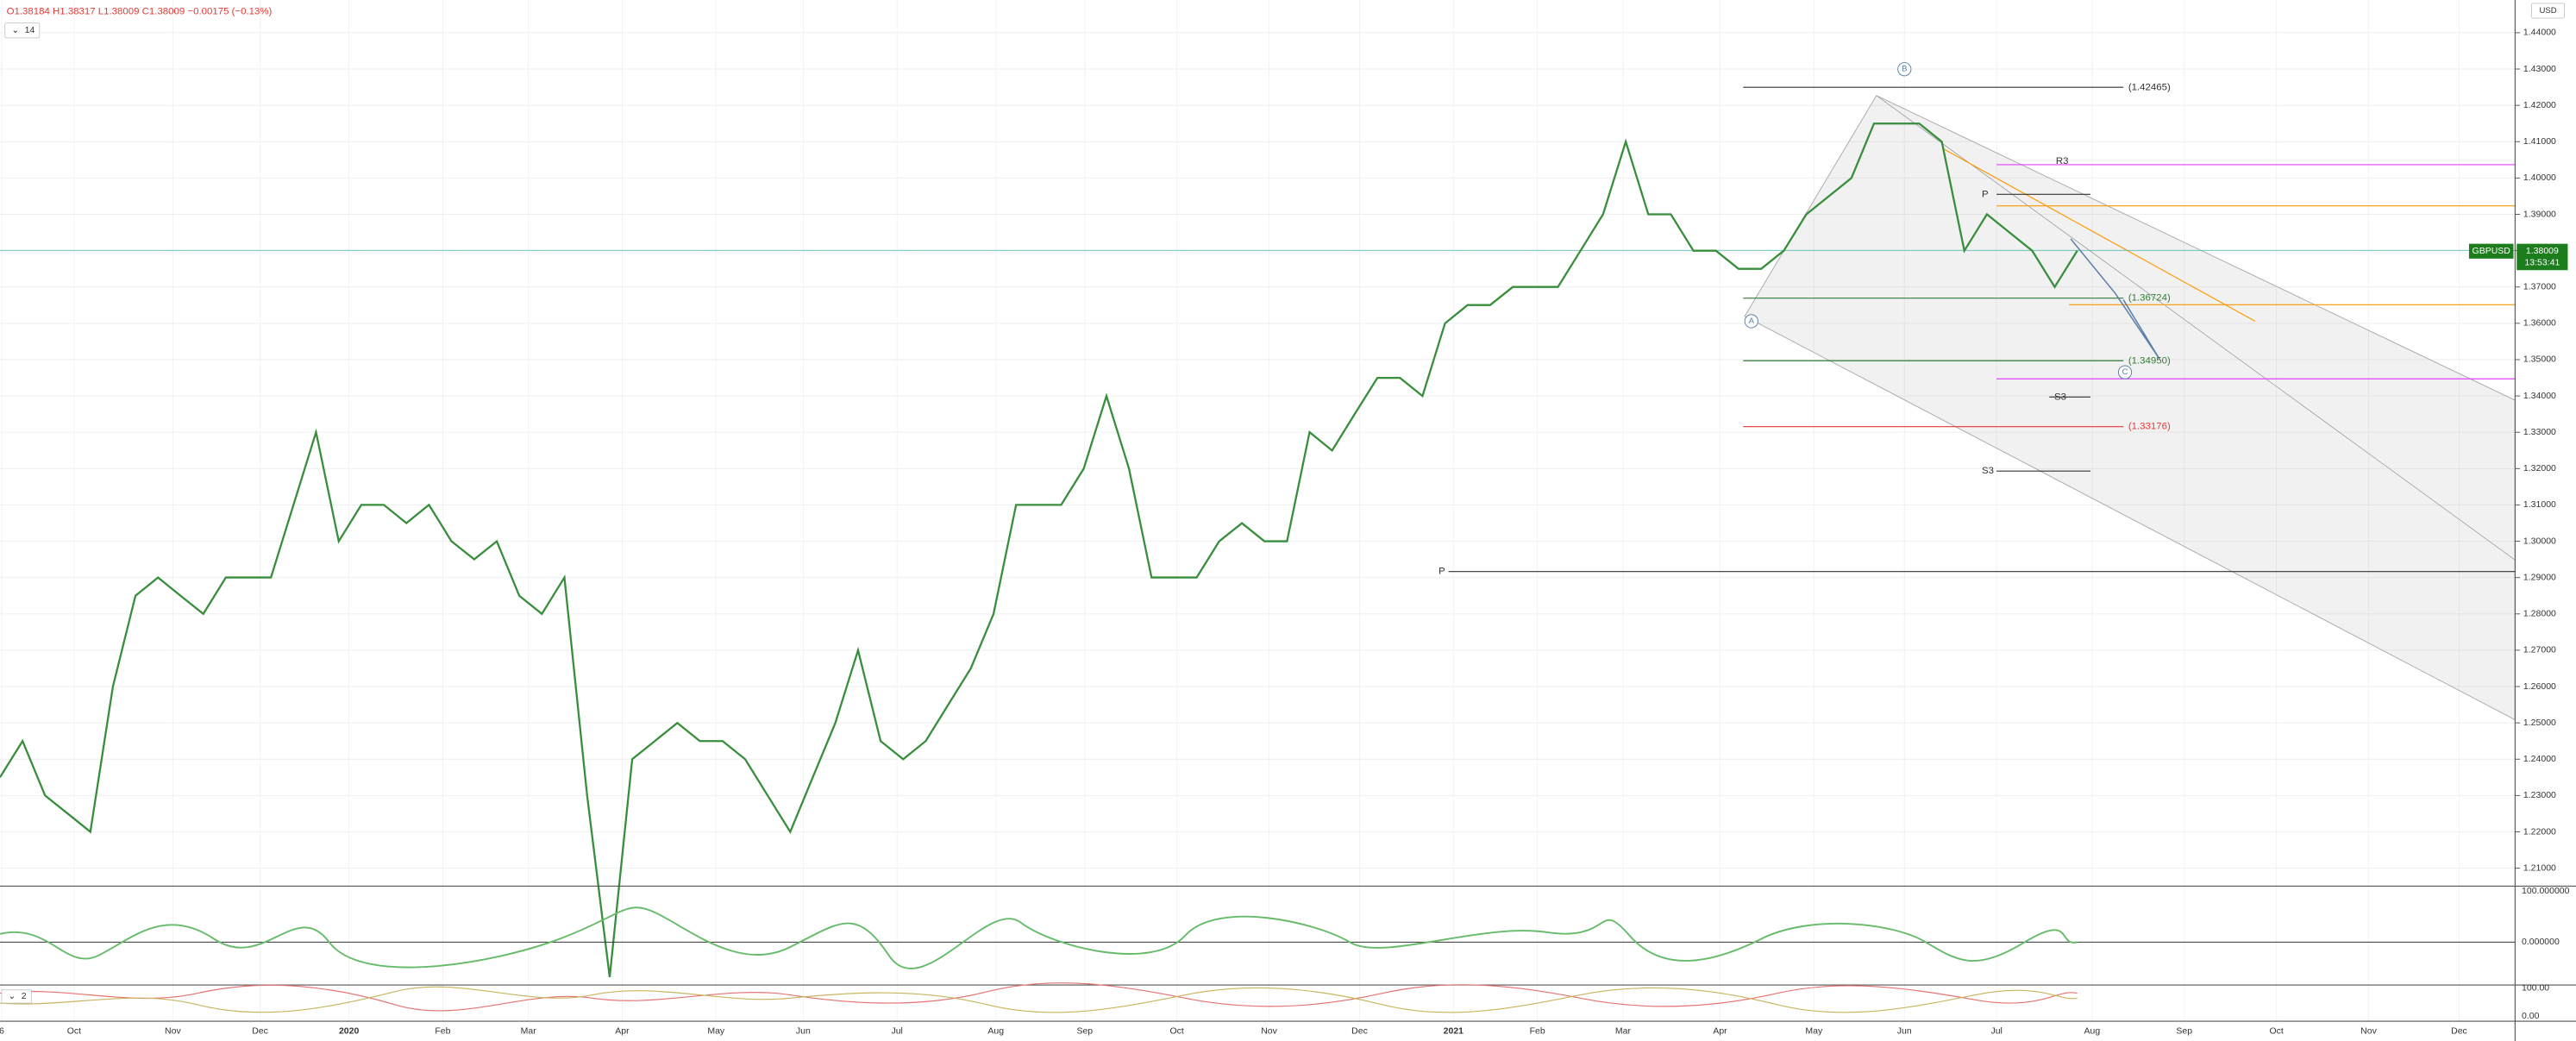 The height and width of the screenshot is (1041, 2576). Describe the element at coordinates (2546, 891) in the screenshot. I see `oscillator-tick: 100.000000` at that location.